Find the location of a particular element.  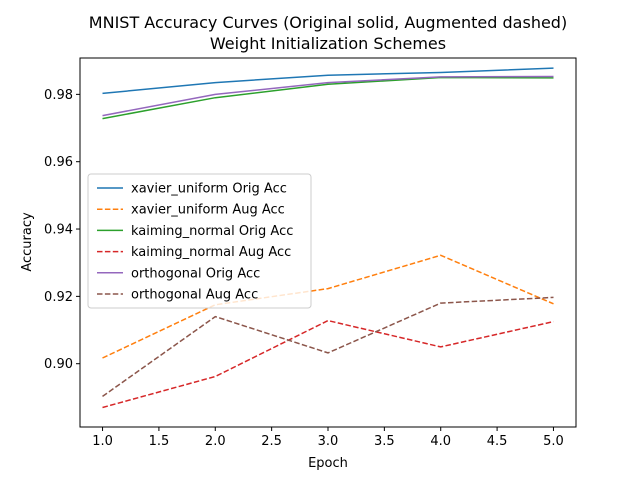

y-axis-title: Accuracy is located at coordinates (27, 242).